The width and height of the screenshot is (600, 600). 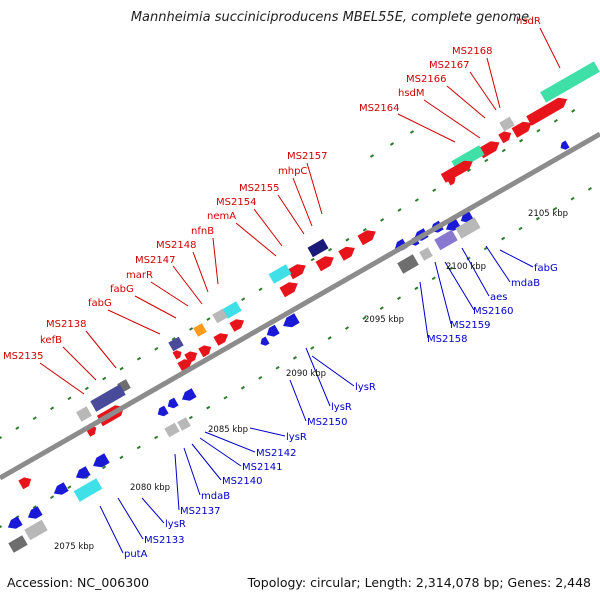 What do you see at coordinates (499, 297) in the screenshot?
I see `gene-label-aes: aes` at bounding box center [499, 297].